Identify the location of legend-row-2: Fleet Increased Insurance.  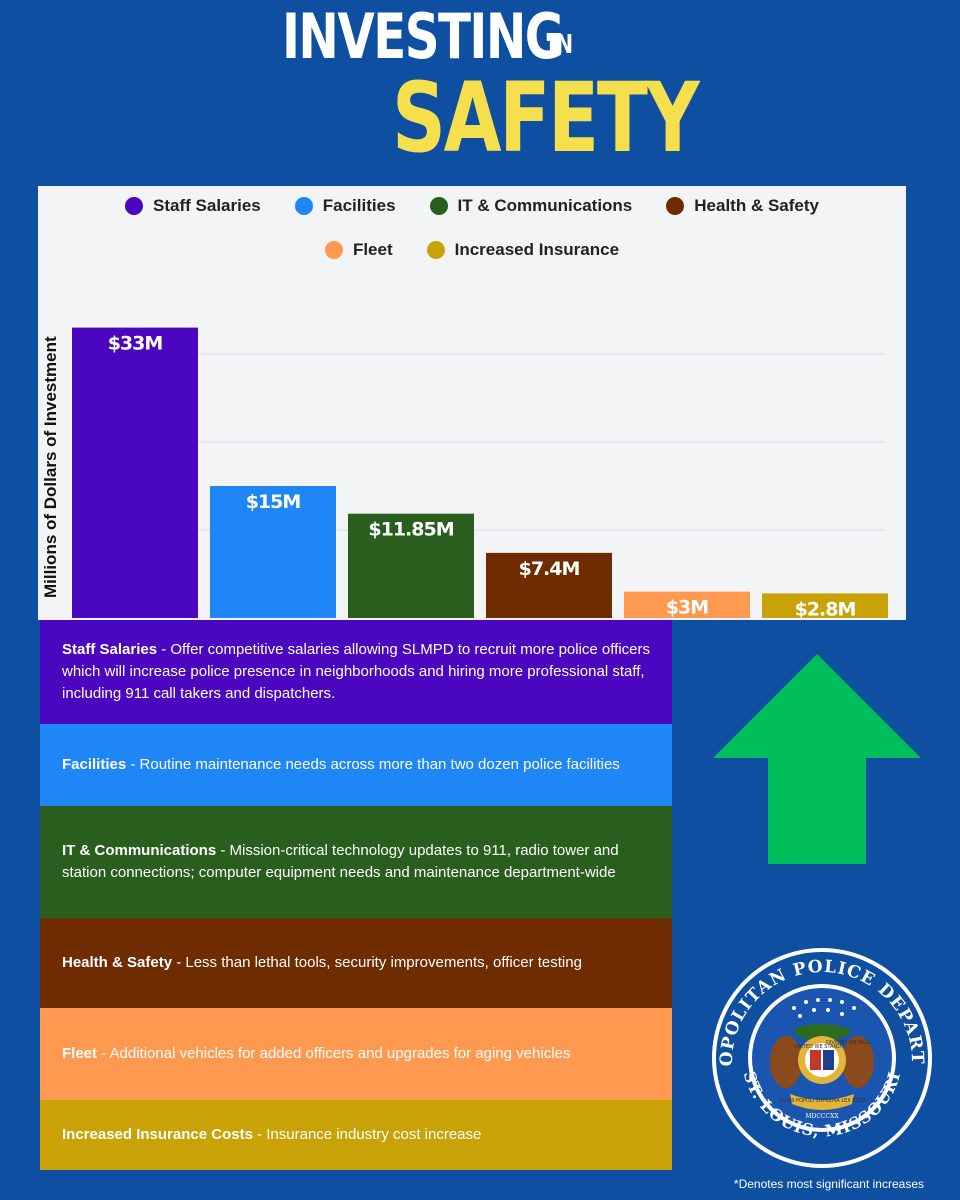
(472, 250).